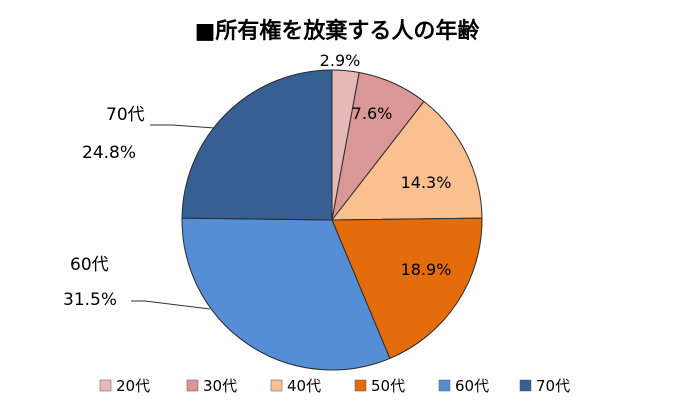 The height and width of the screenshot is (409, 674). I want to click on legend-label-3: 40代, so click(304, 386).